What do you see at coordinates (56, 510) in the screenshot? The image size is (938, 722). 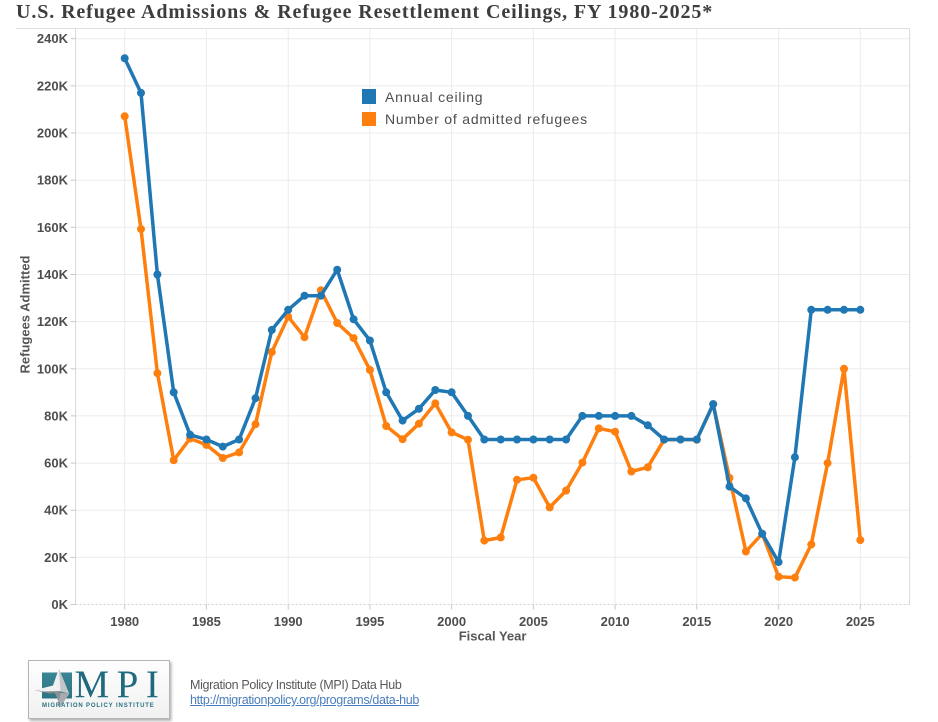 I see `svg-text: 40K` at bounding box center [56, 510].